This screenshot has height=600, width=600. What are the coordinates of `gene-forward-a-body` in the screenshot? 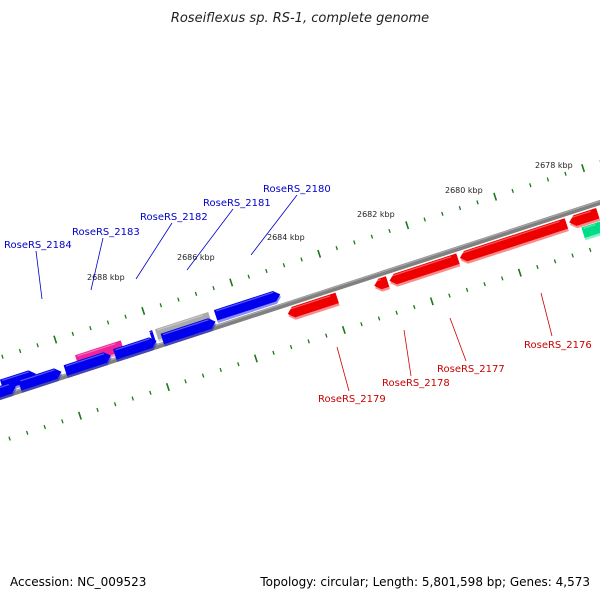 It's located at (188, 331).